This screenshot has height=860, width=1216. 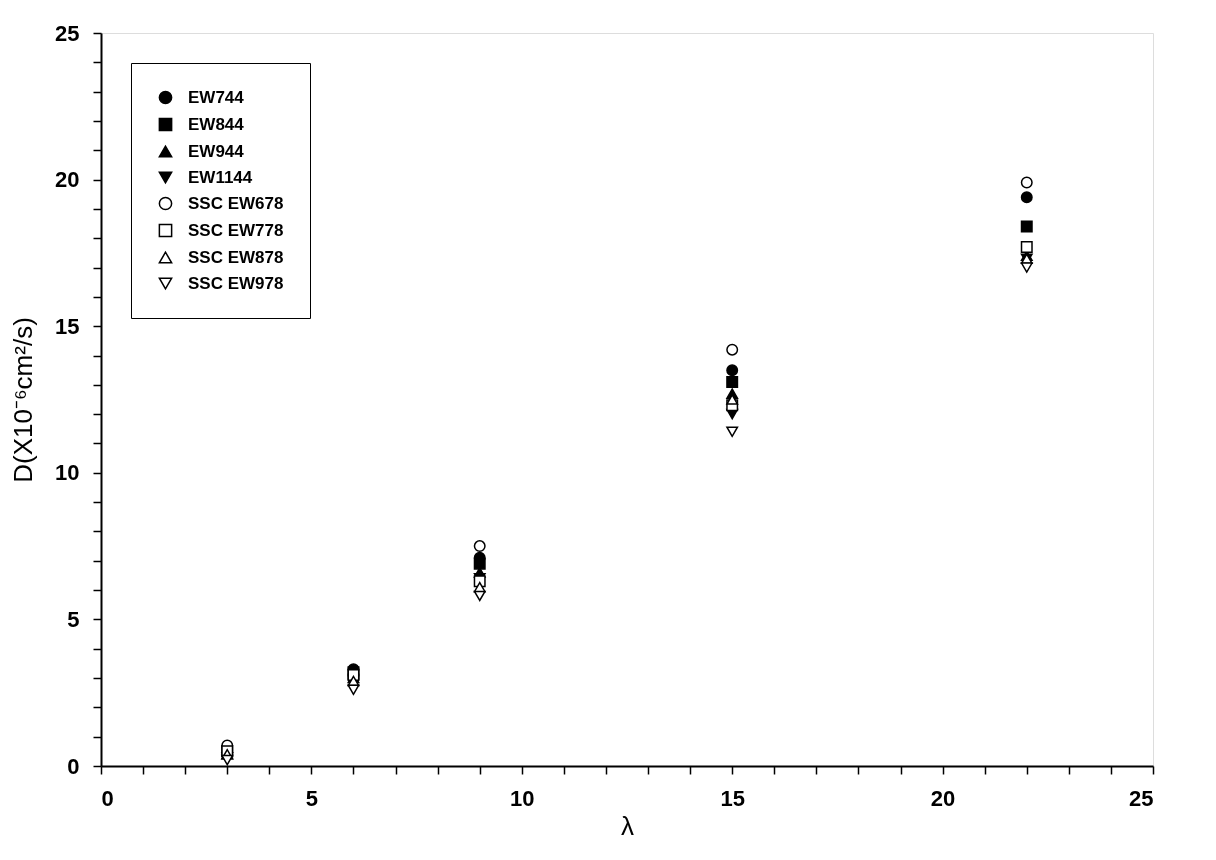 I want to click on x-tick-label: 20, so click(x=943, y=798).